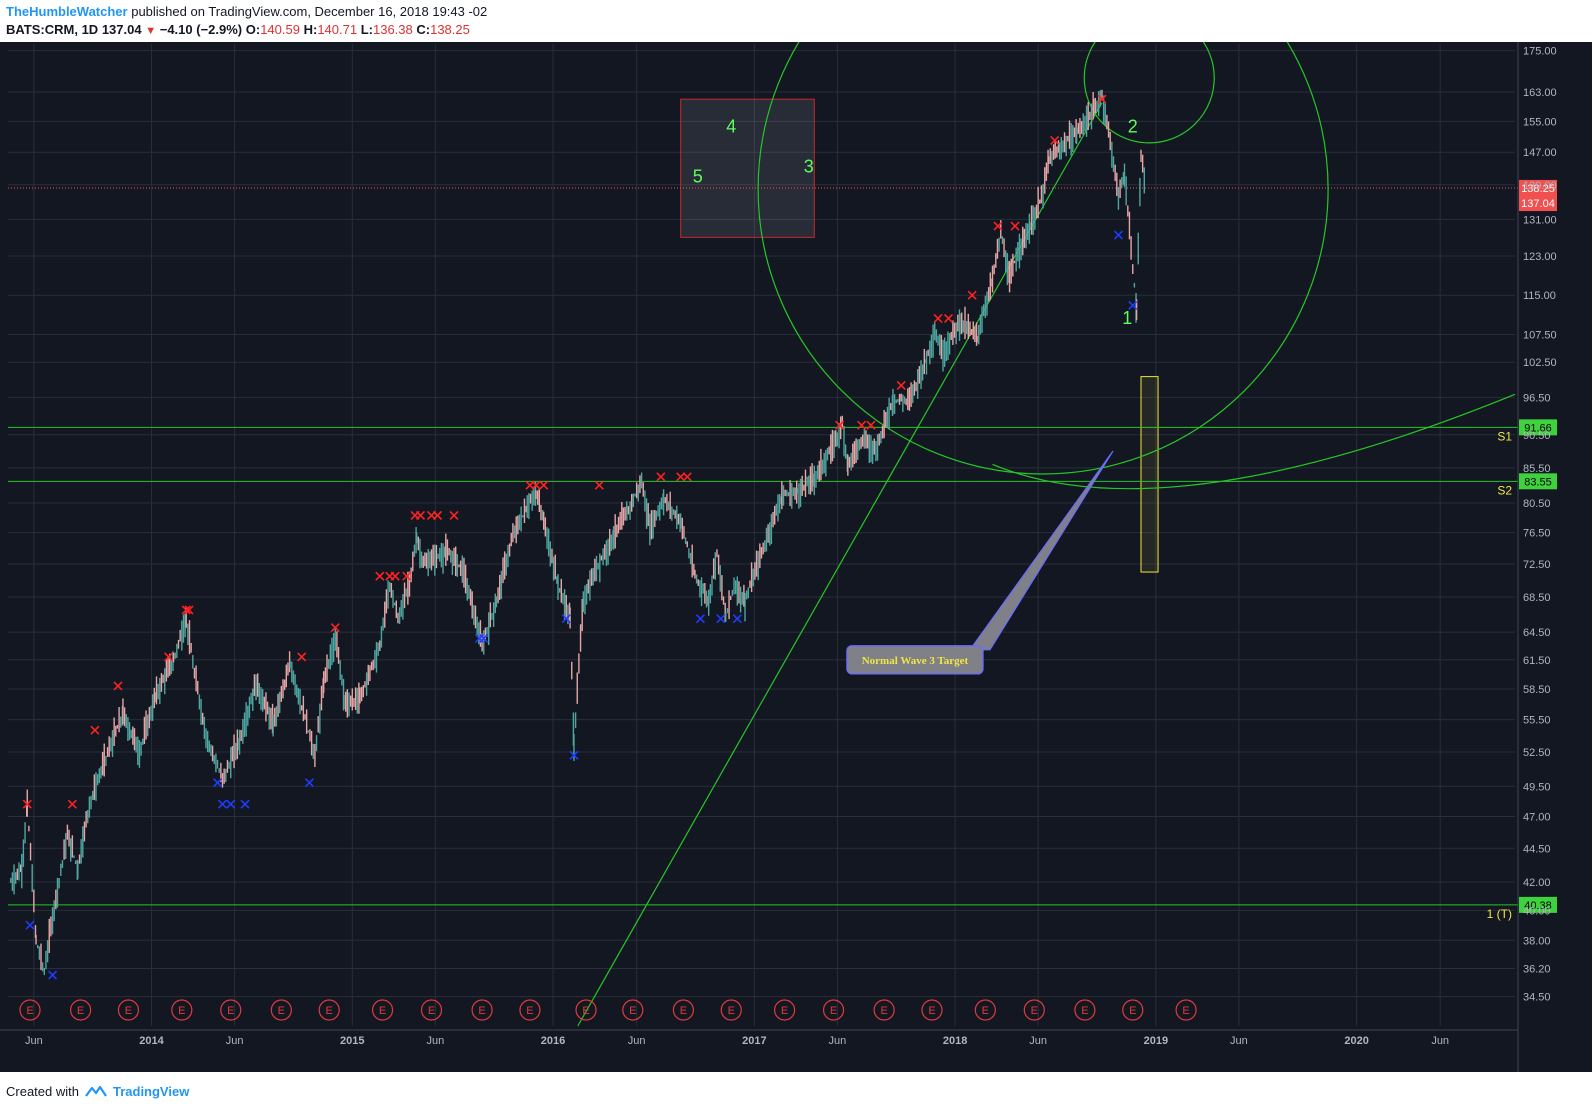 This screenshot has width=1592, height=1105. Describe the element at coordinates (1538, 427) in the screenshot. I see `level-price-tag` at that location.